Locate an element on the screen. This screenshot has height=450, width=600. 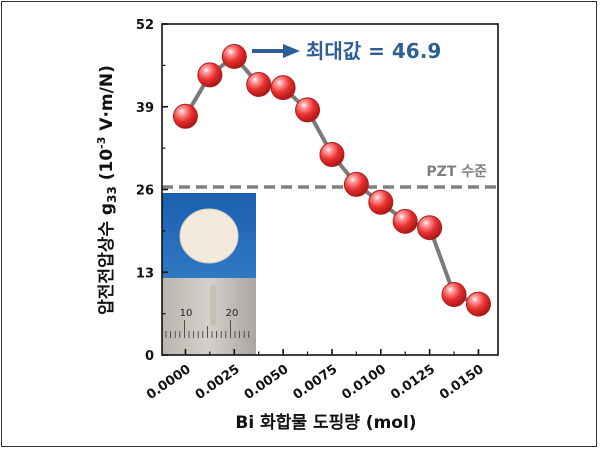
x-tick-label: 0.0100 is located at coordinates (364, 382).